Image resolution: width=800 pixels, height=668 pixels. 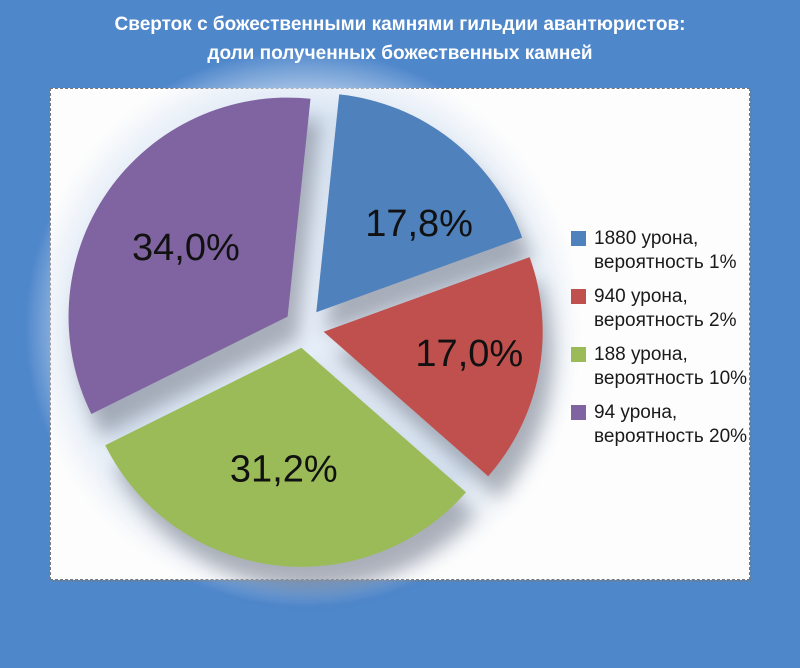 I want to click on legend-item-1: 940 урона, вероятность 2%, so click(x=660, y=309).